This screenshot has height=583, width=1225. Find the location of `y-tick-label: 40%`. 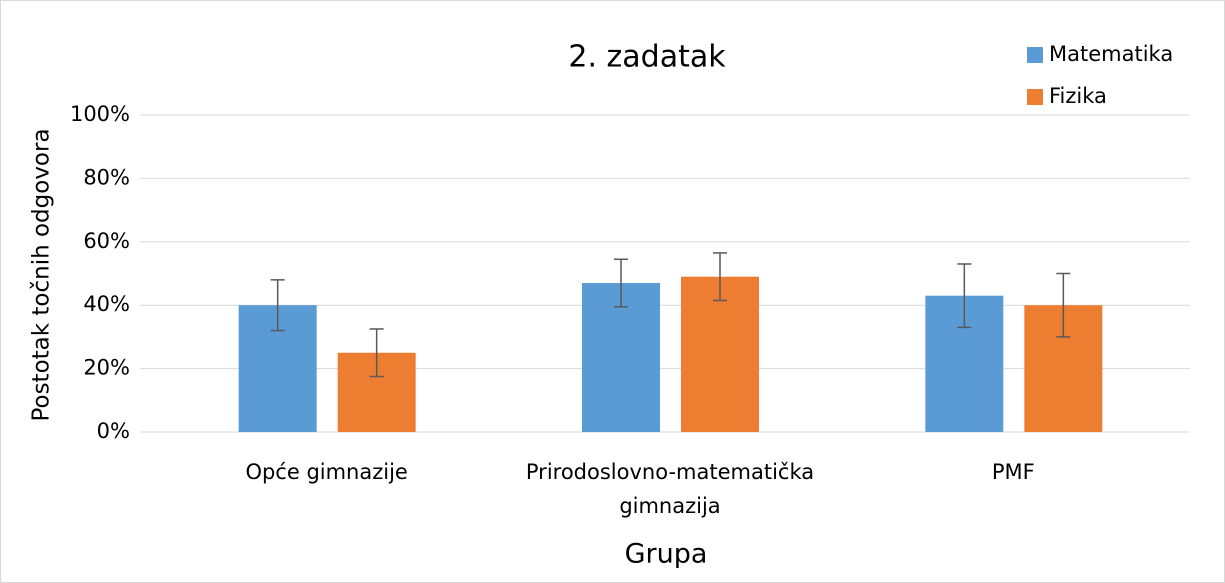

y-tick-label: 40% is located at coordinates (106, 304).